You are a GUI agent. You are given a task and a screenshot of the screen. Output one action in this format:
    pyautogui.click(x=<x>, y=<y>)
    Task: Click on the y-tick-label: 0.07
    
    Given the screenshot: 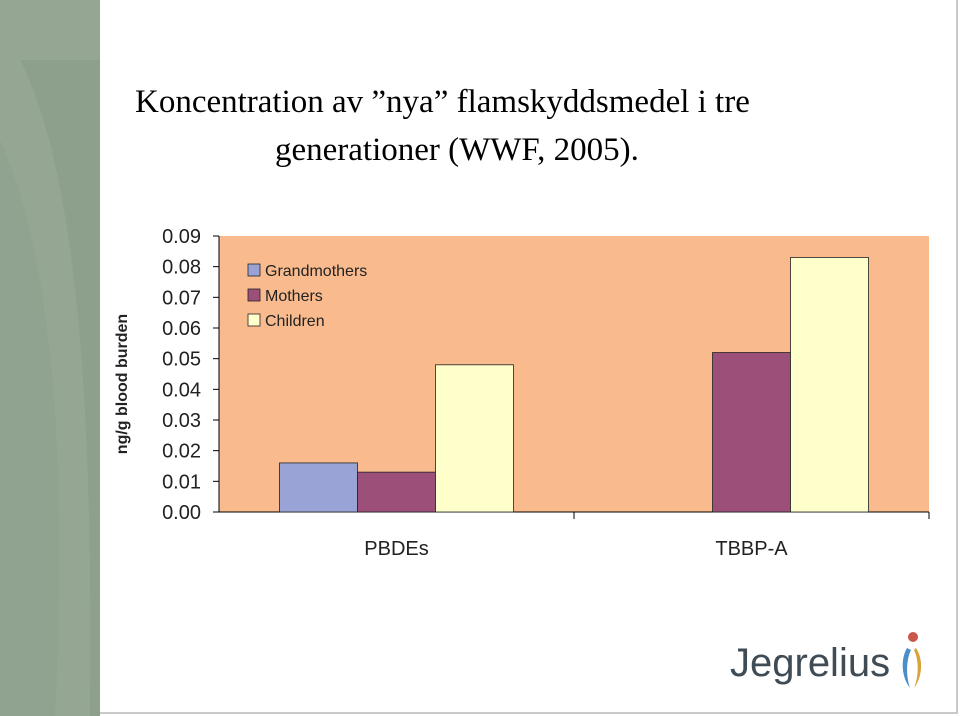 What is the action you would take?
    pyautogui.click(x=181, y=298)
    